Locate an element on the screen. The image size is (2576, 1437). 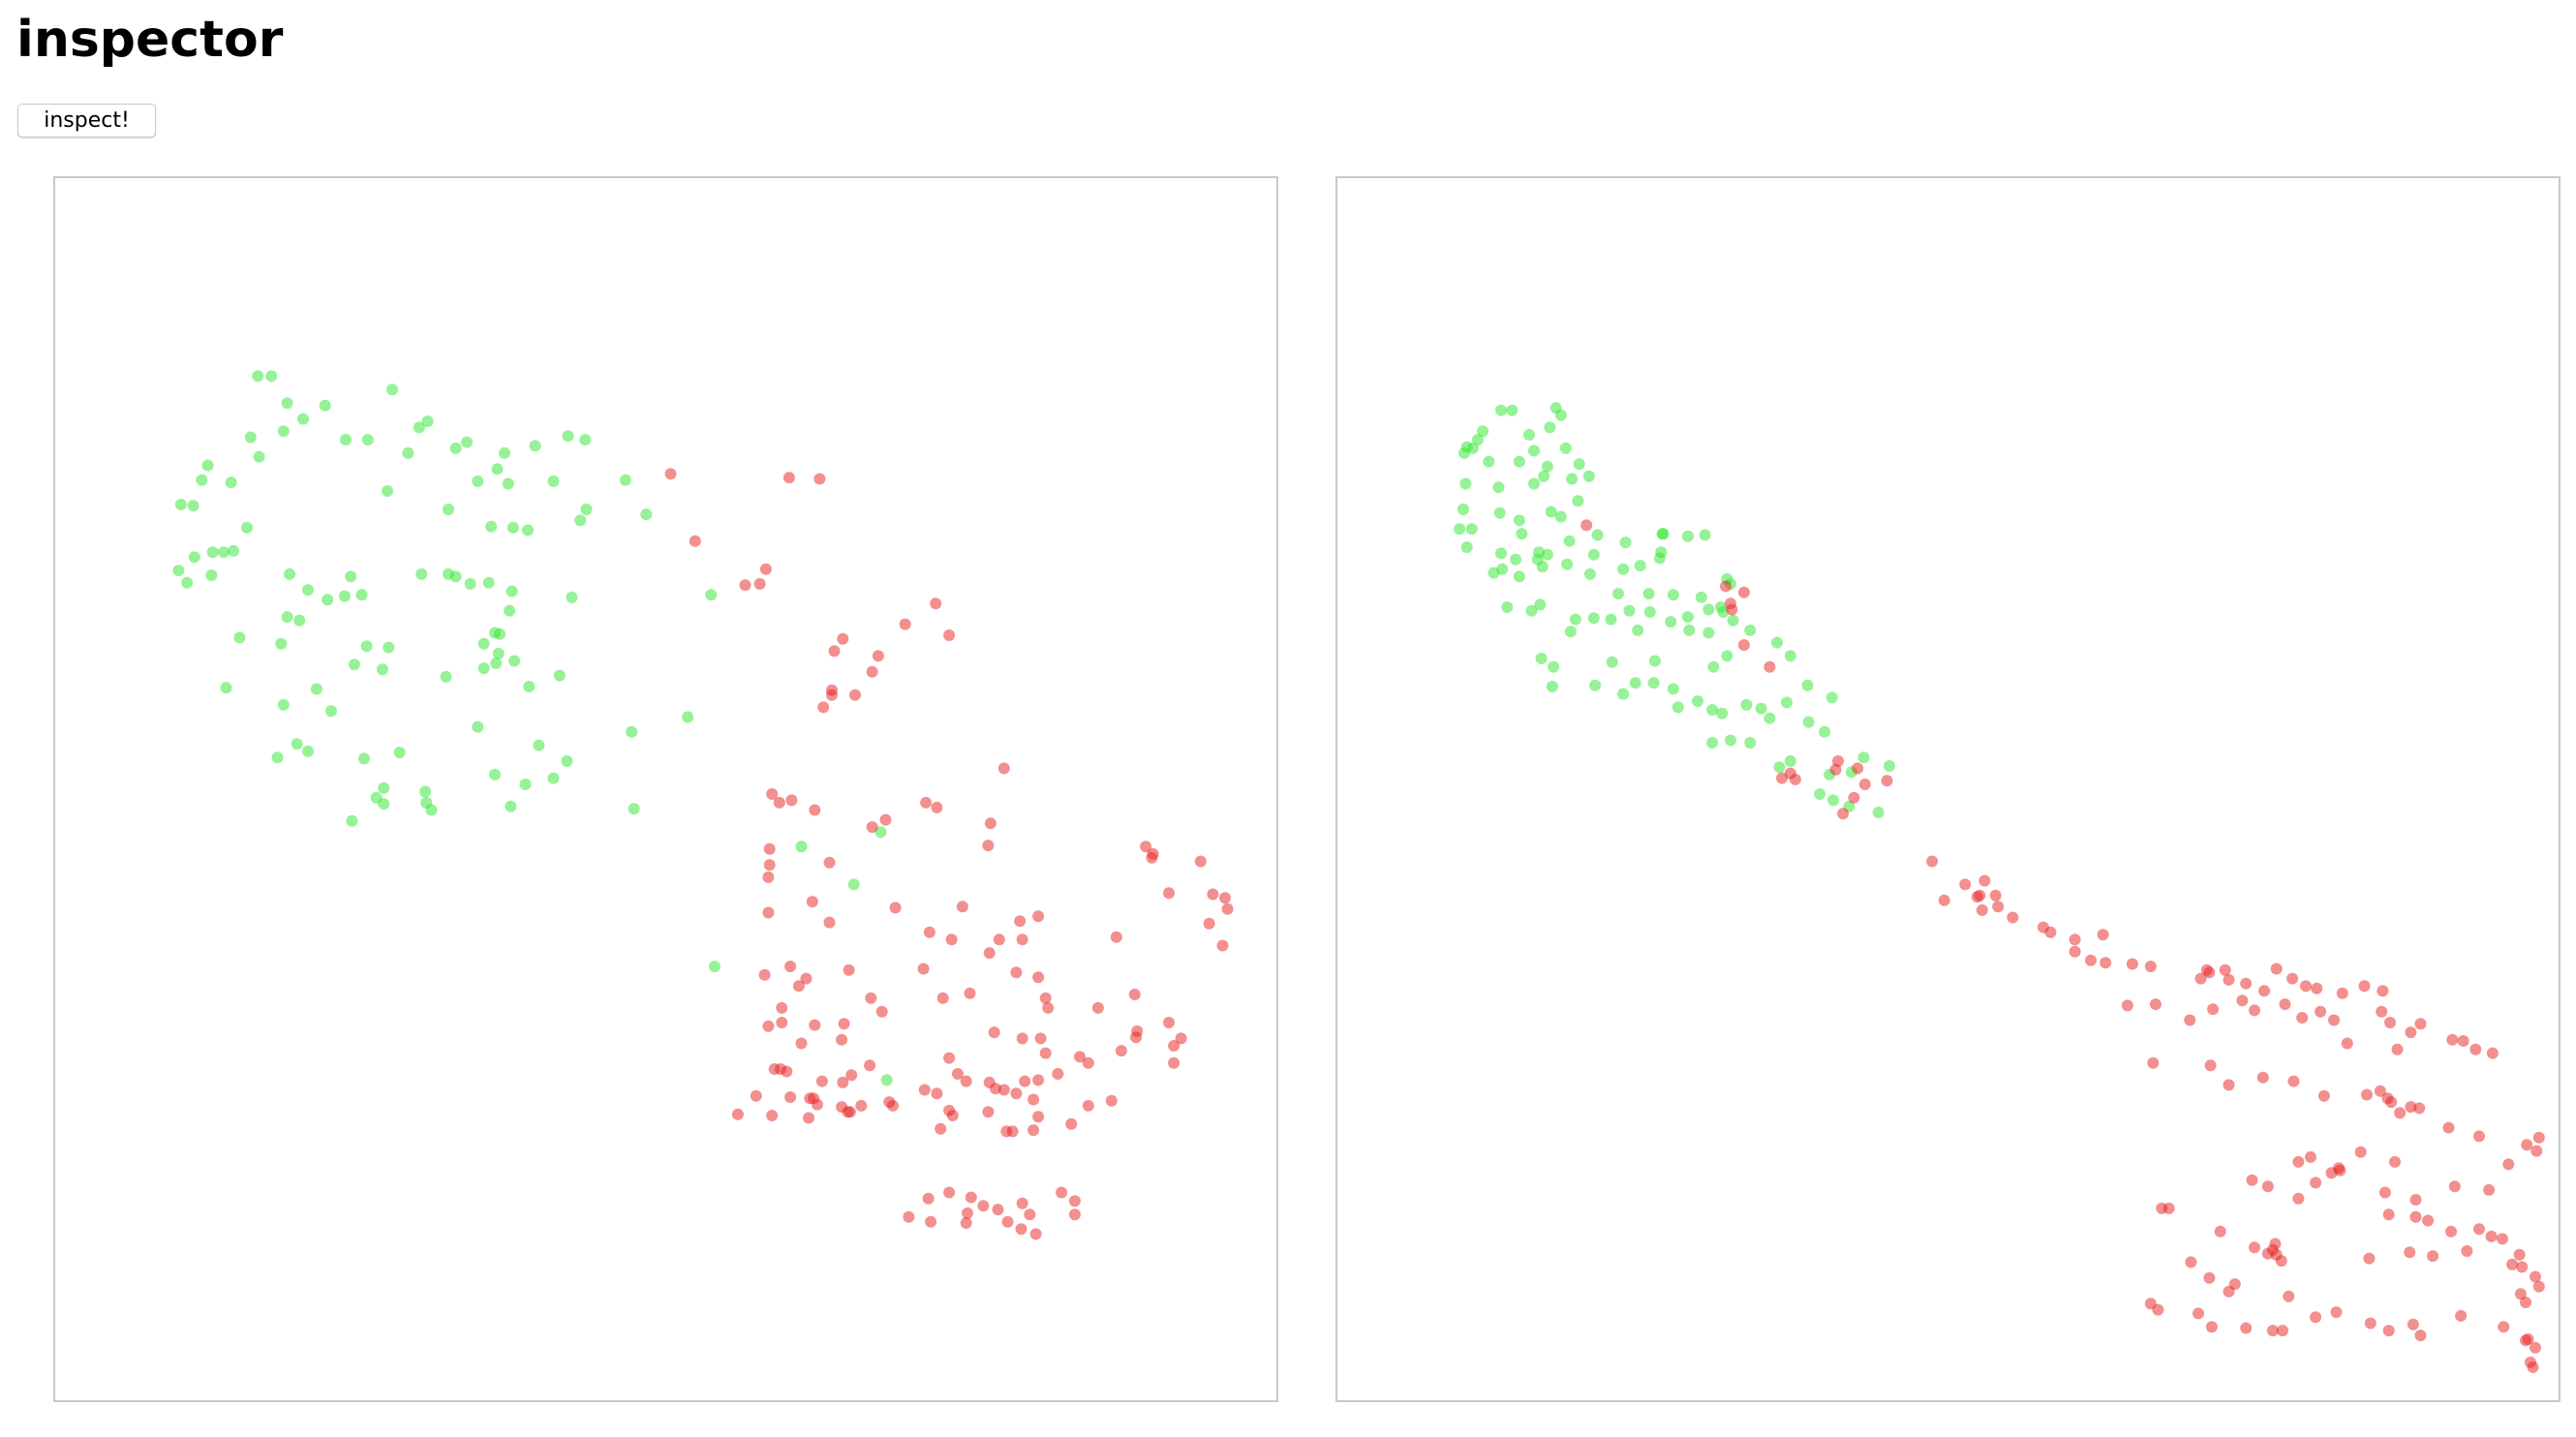
page-title: inspector is located at coordinates (150, 40).